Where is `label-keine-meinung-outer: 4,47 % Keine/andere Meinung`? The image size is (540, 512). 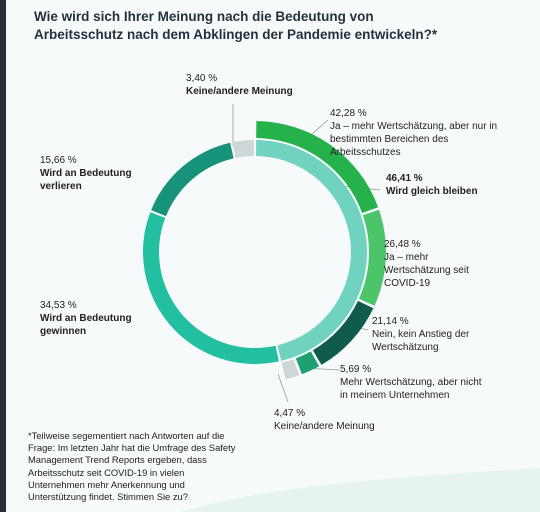
label-keine-meinung-outer: 4,47 % Keine/andere Meinung is located at coordinates (324, 420).